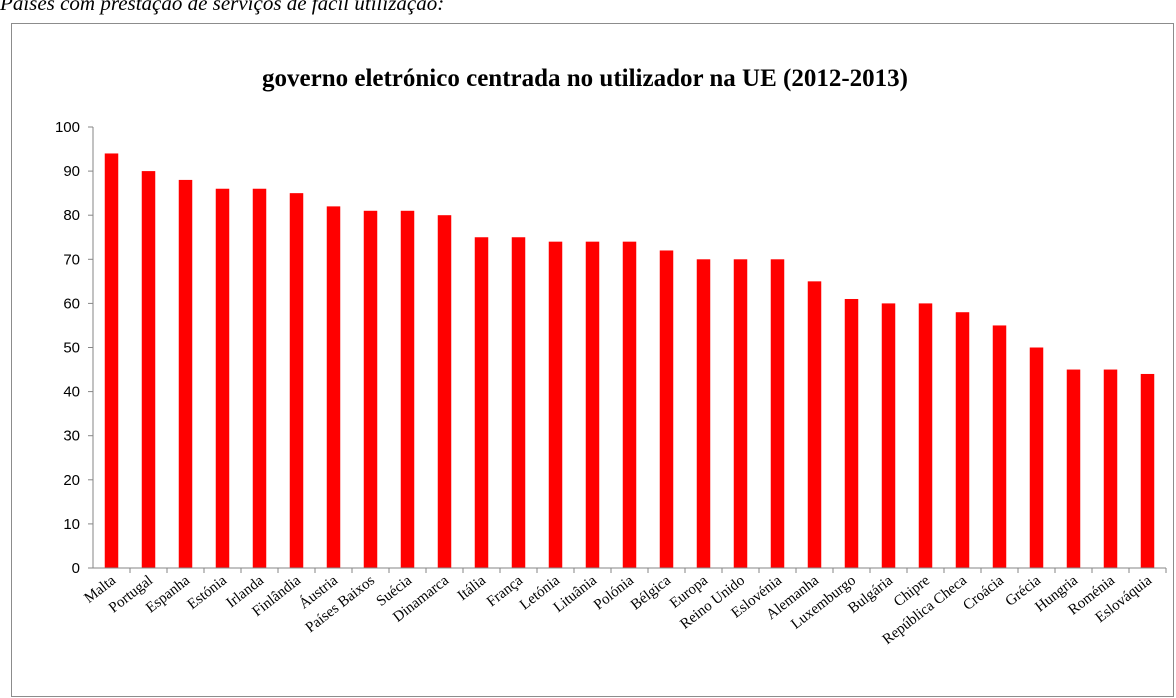 The image size is (1176, 698). I want to click on y-tick-label: 30, so click(71, 436).